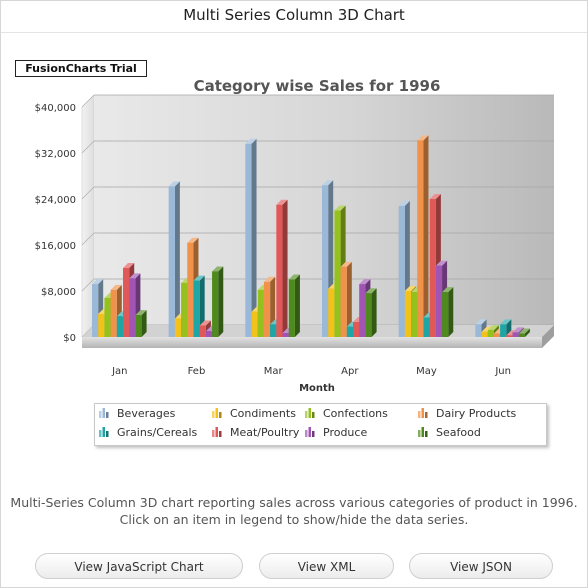 The height and width of the screenshot is (588, 588). Describe the element at coordinates (312, 342) in the screenshot. I see `floor-front` at that location.